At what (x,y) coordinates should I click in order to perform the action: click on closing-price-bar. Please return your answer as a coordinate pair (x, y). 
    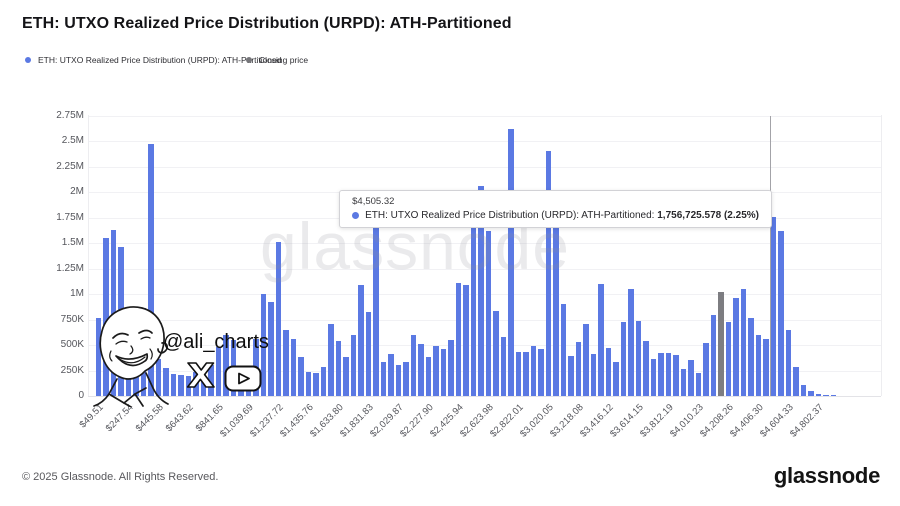
    Looking at the image, I should click on (721, 343).